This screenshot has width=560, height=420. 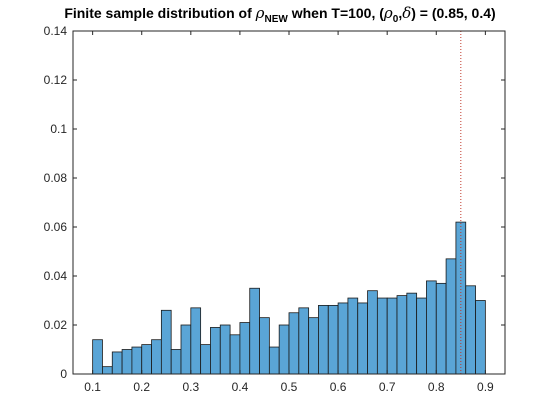 I want to click on x-tick-label: 0.1, so click(x=92, y=387).